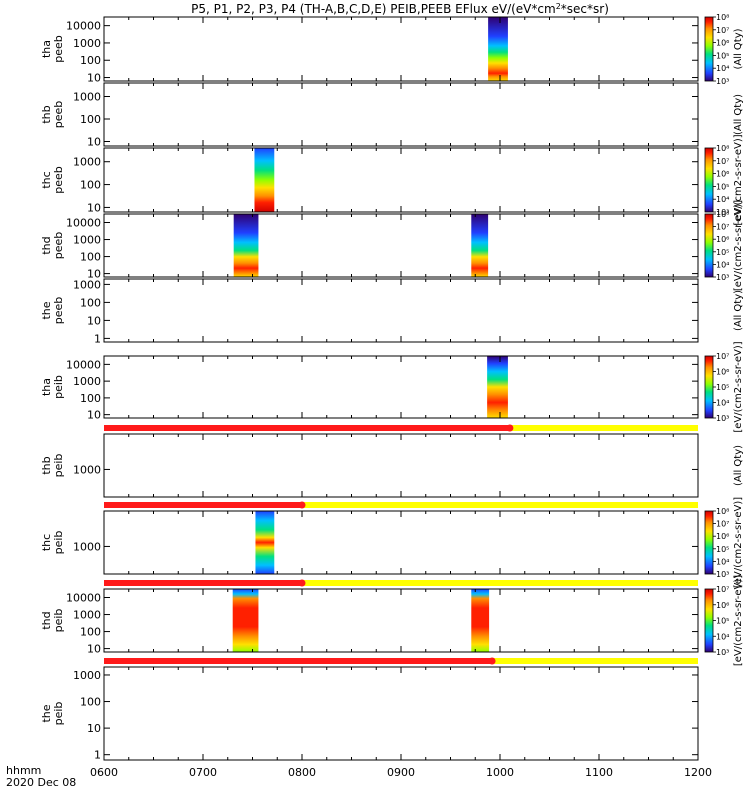 Image resolution: width=750 pixels, height=800 pixels. I want to click on y-tick-label: 10000, so click(83, 26).